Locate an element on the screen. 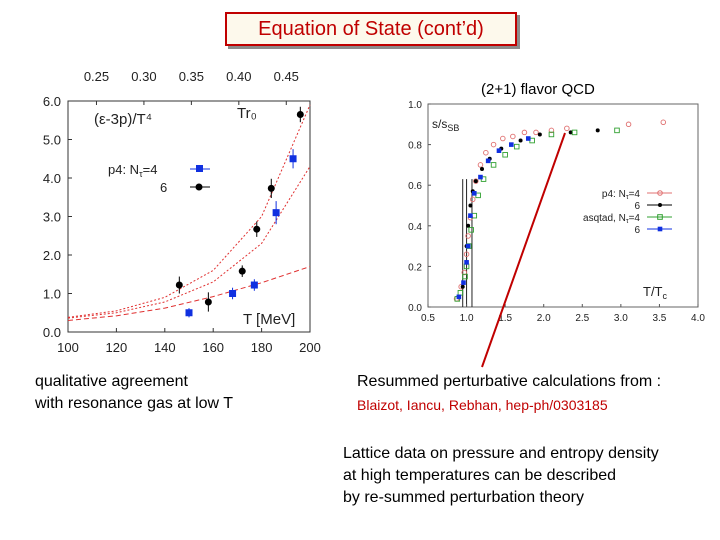  reference-text: Blaizot, Iancu, Rebhan, hep-ph/0303185 is located at coordinates (482, 405).